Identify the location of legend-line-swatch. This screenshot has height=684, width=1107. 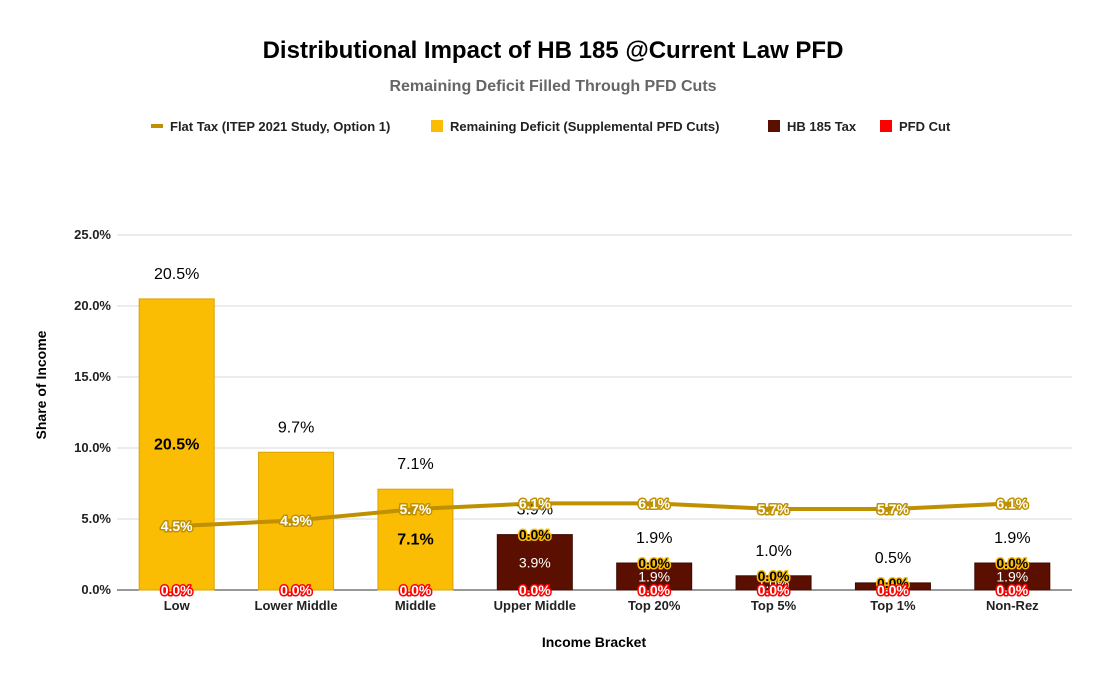
(157, 126).